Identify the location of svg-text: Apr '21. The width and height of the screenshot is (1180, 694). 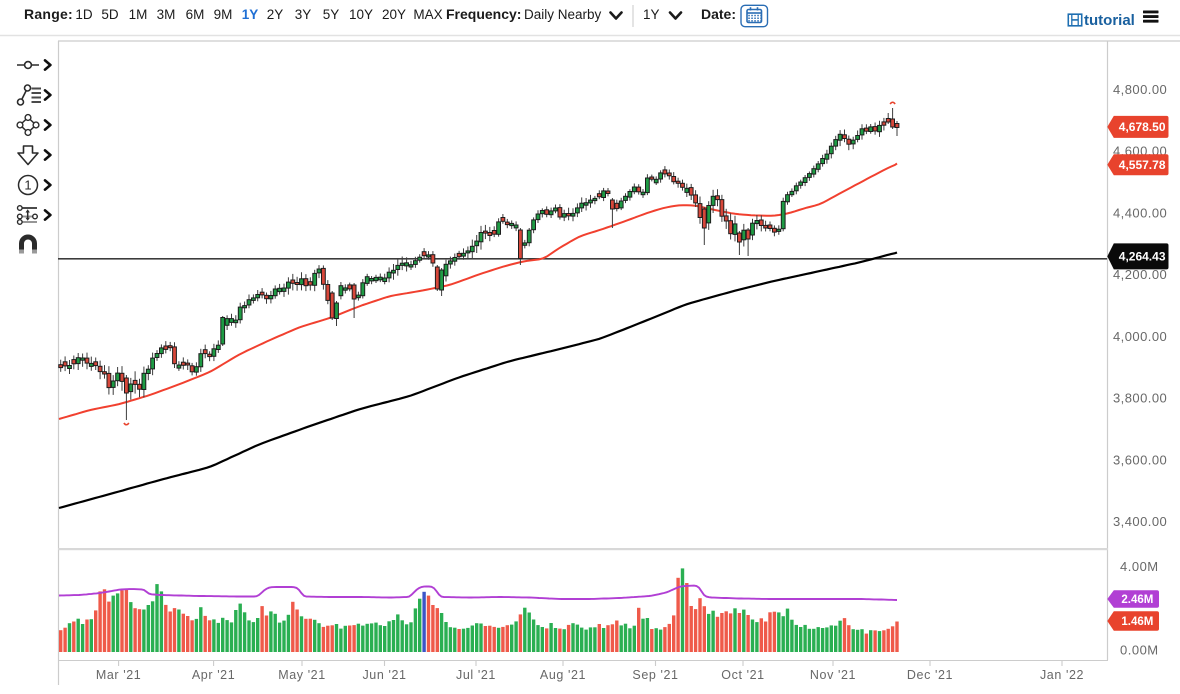
(213, 675).